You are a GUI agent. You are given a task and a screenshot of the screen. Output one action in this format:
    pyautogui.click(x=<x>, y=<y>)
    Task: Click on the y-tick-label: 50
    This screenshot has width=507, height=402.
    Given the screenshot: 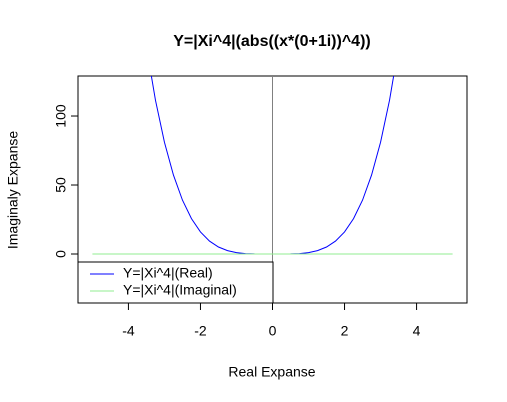 What is the action you would take?
    pyautogui.click(x=61, y=185)
    